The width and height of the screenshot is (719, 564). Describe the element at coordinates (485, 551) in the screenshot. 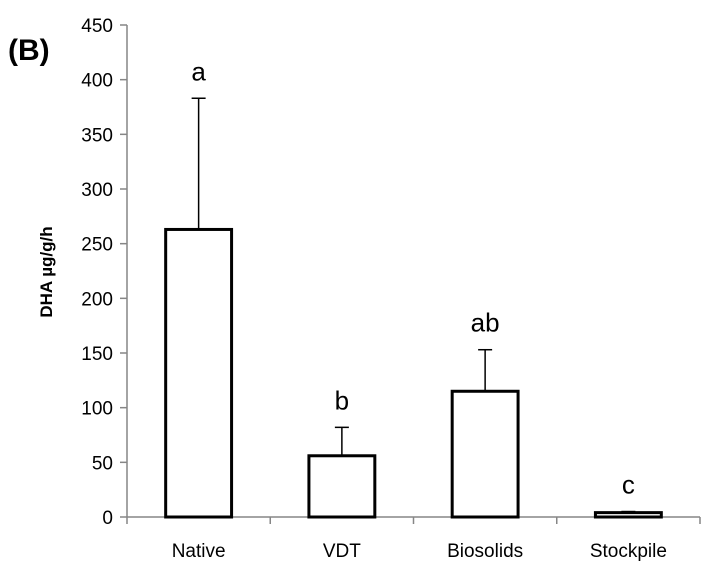

I see `category-label: Biosolids` at that location.